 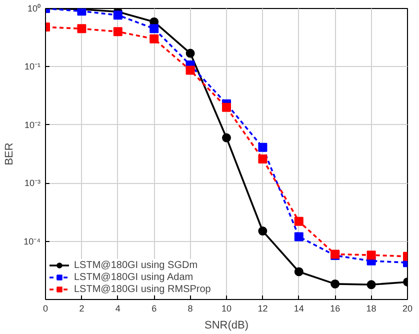 What do you see at coordinates (45, 309) in the screenshot?
I see `x-tick-label: 0` at bounding box center [45, 309].